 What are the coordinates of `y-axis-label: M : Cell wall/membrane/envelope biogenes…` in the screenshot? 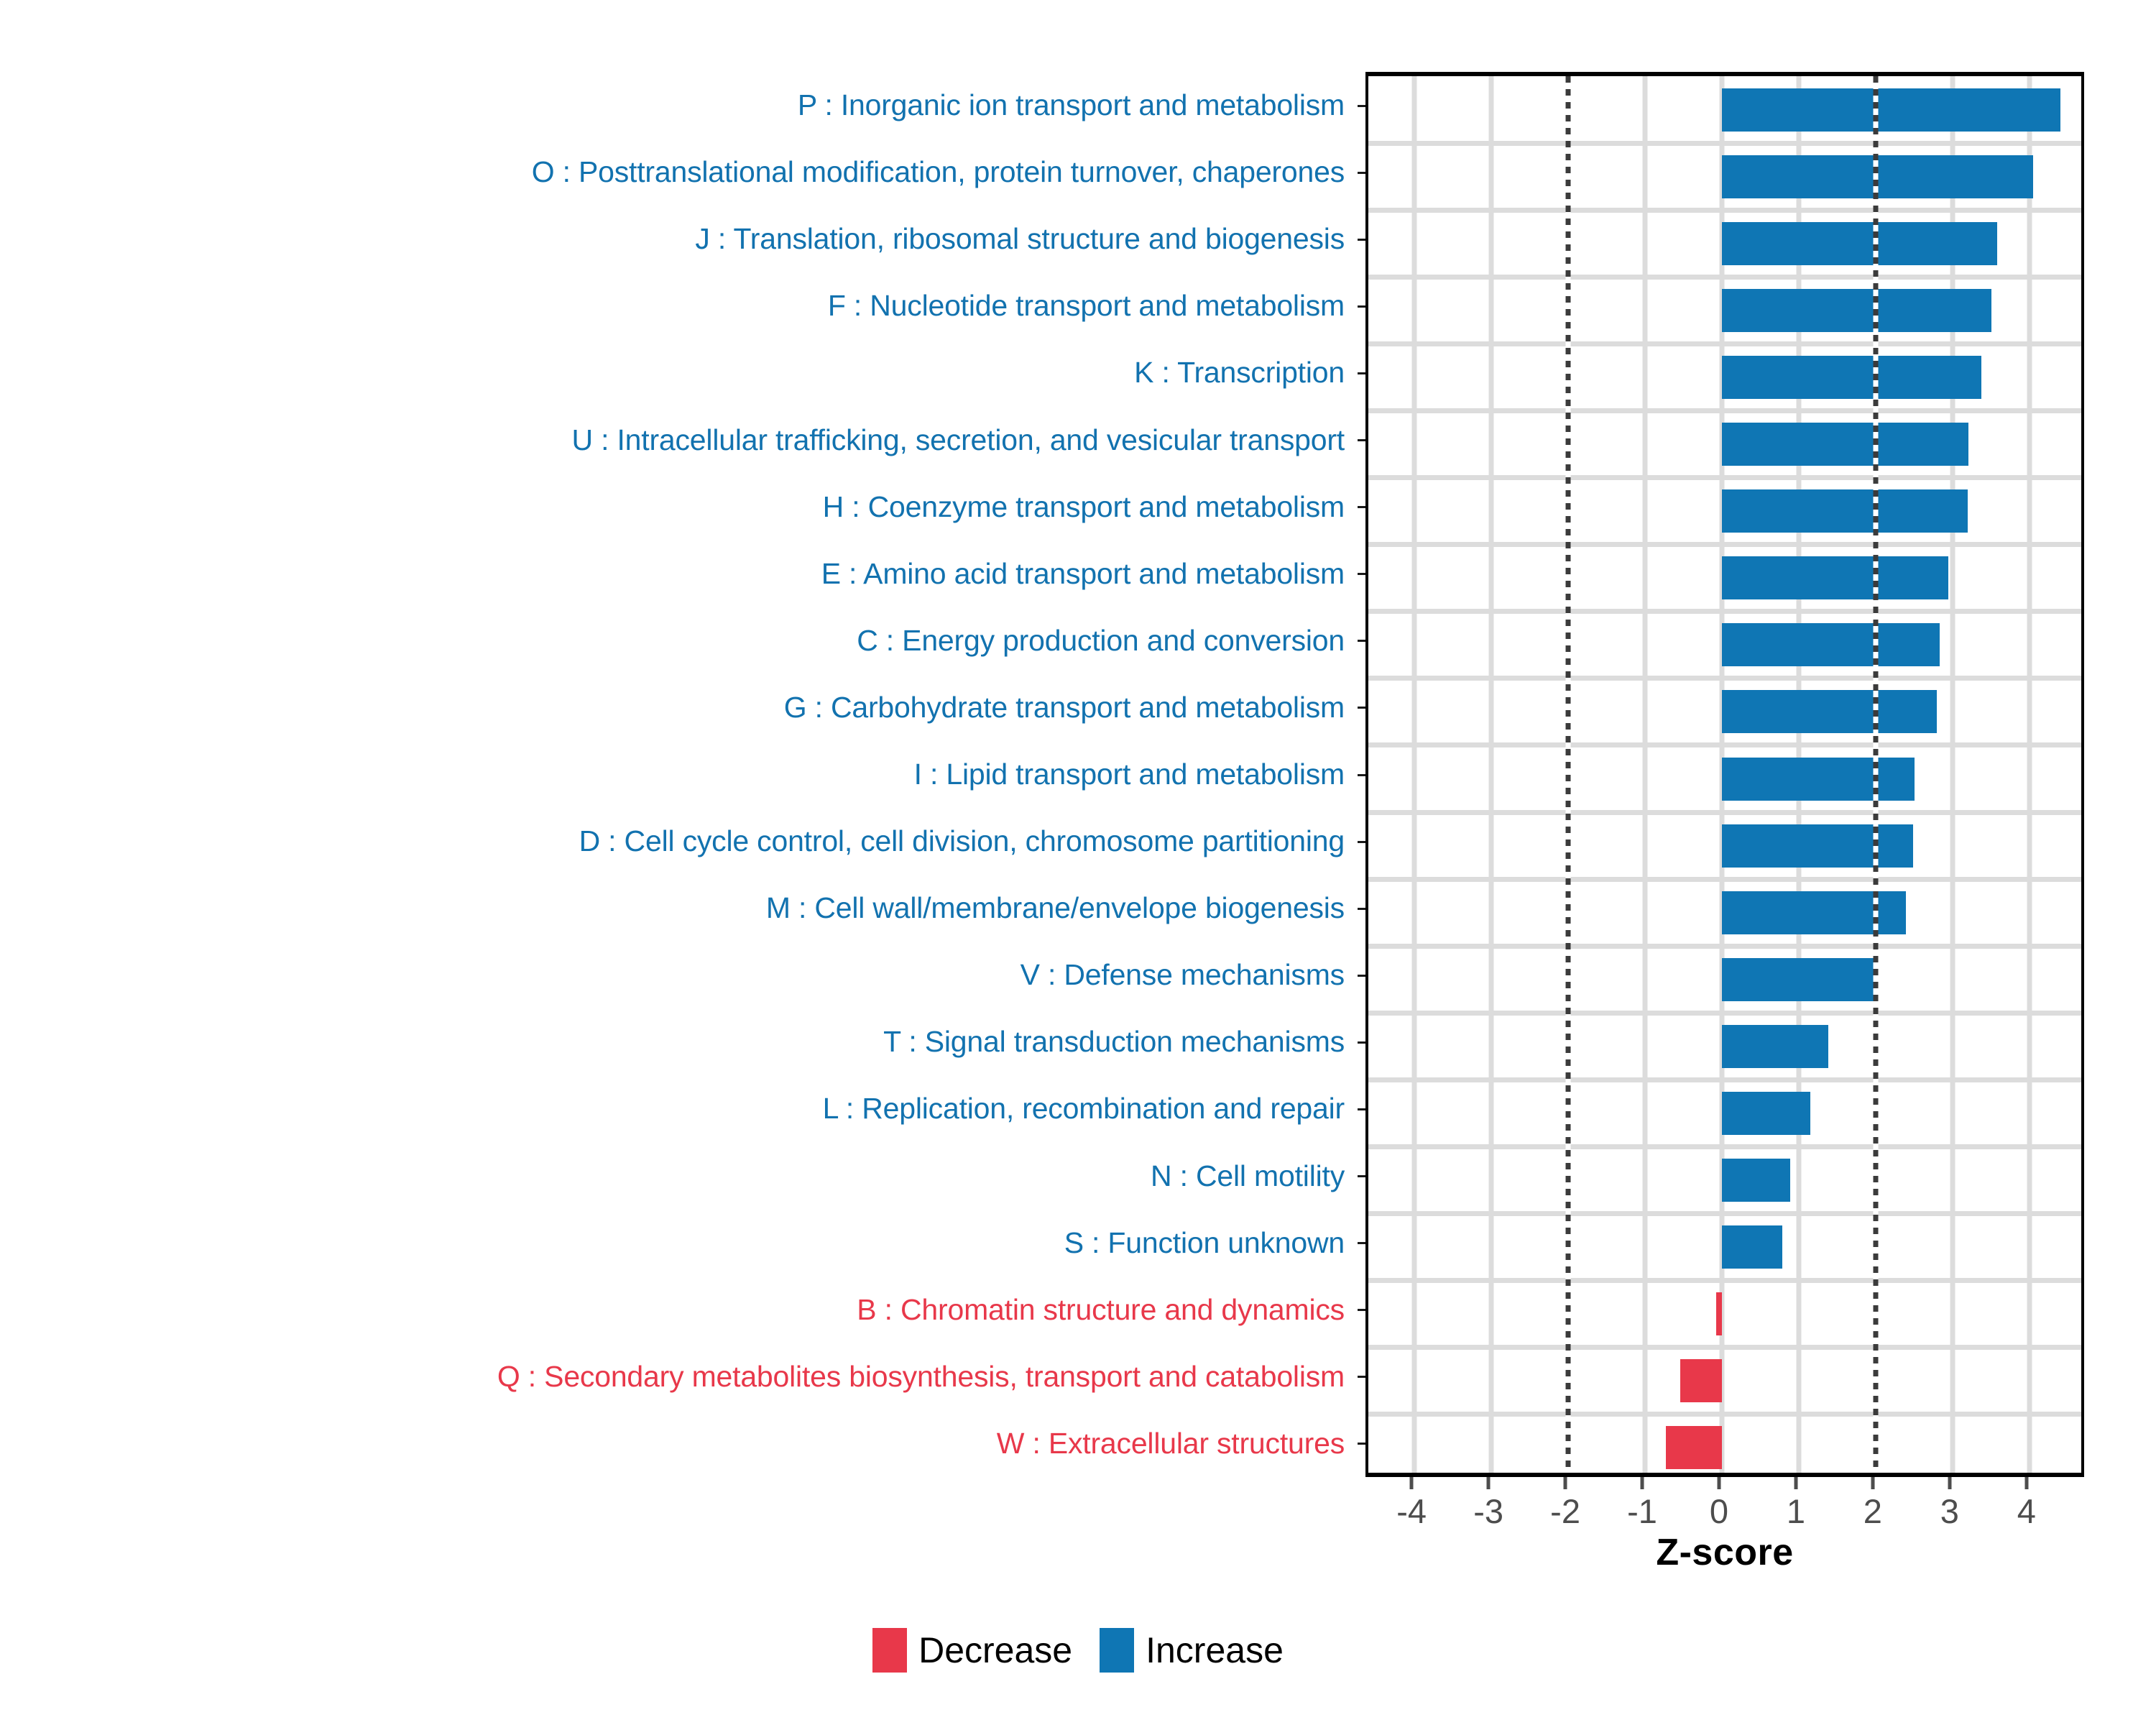 It's located at (1055, 908).